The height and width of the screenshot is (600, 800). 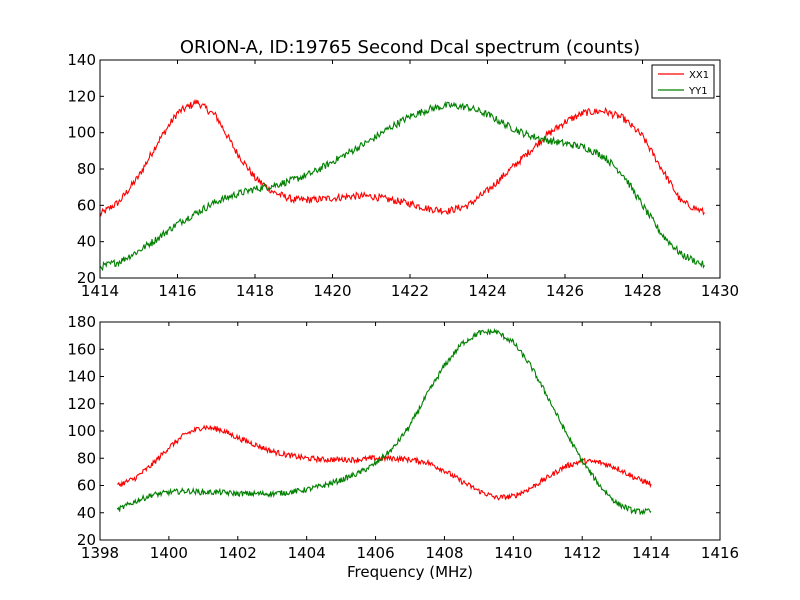 What do you see at coordinates (487, 291) in the screenshot?
I see `x-tick-label: 1424` at bounding box center [487, 291].